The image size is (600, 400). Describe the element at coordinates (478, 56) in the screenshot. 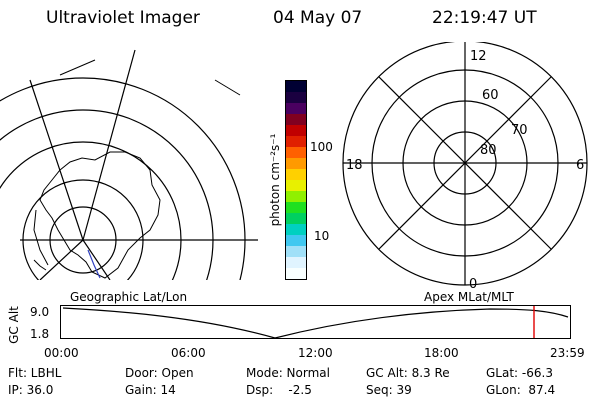

I see `mlt-label-12: 12` at that location.